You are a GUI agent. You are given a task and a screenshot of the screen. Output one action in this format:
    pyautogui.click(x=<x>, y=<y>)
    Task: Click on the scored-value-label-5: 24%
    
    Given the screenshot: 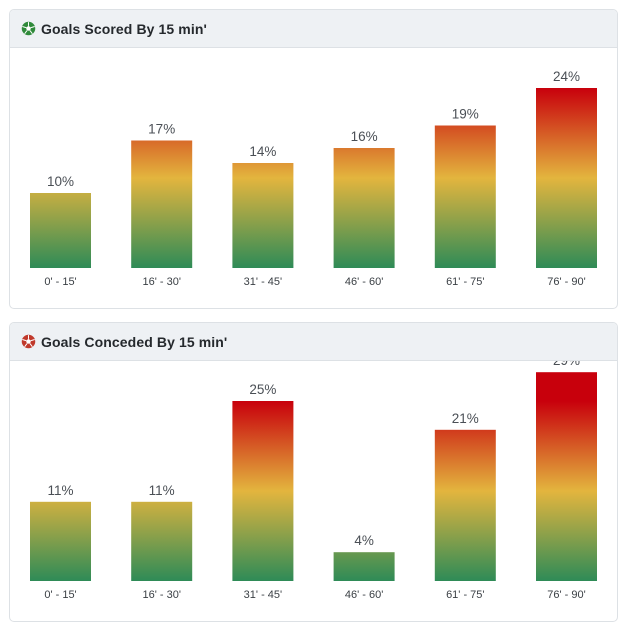 What is the action you would take?
    pyautogui.click(x=566, y=76)
    